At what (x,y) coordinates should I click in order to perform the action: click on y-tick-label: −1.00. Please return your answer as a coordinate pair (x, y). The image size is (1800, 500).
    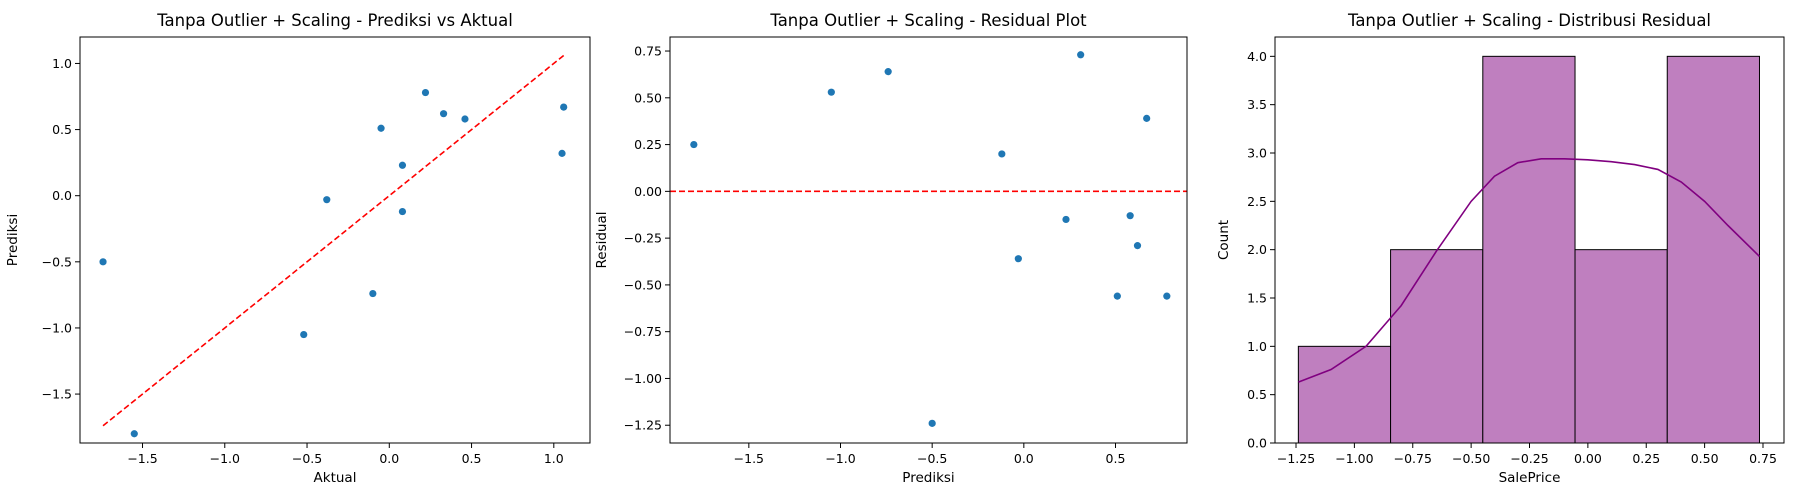
    Looking at the image, I should click on (643, 378).